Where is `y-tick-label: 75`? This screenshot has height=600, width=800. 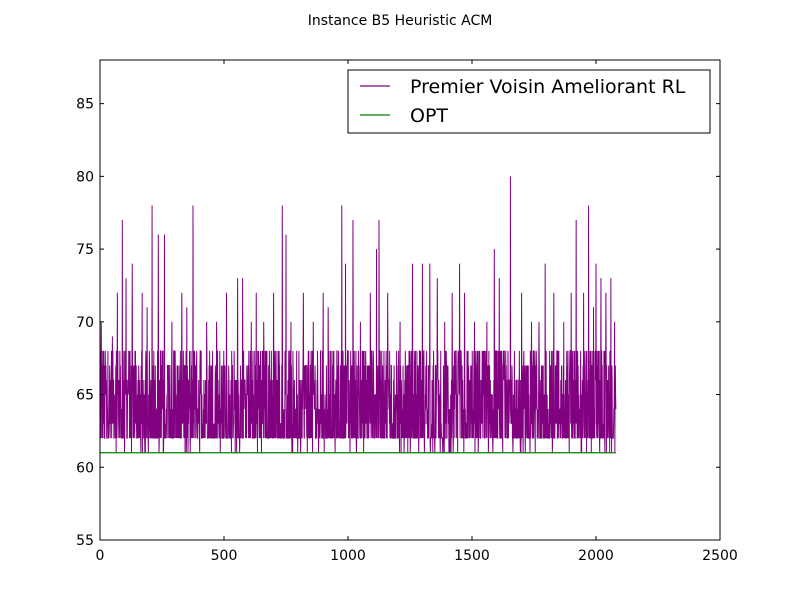
y-tick-label: 75 is located at coordinates (85, 250).